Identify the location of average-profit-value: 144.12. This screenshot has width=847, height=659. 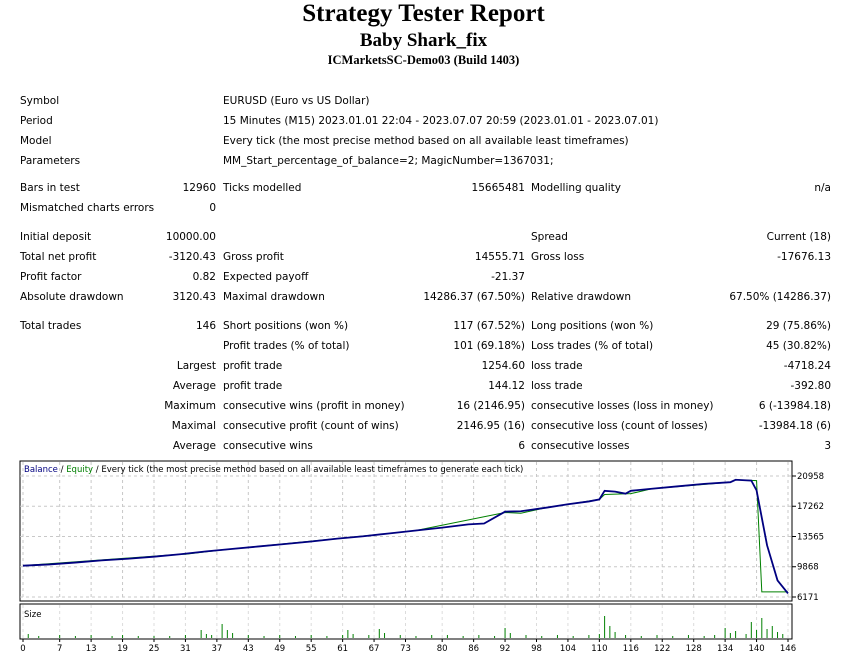
(506, 386).